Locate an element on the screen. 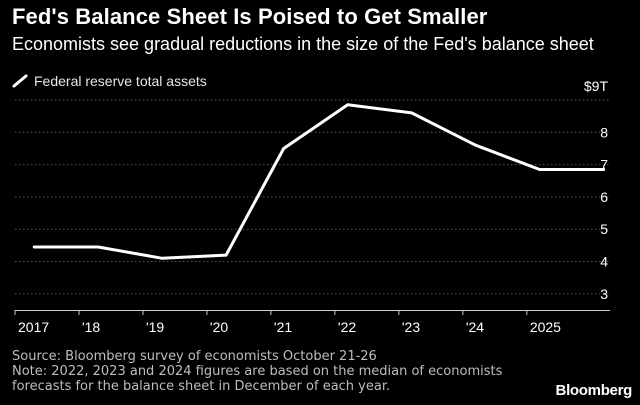 Image resolution: width=640 pixels, height=405 pixels. x-tick-label: '20 is located at coordinates (219, 327).